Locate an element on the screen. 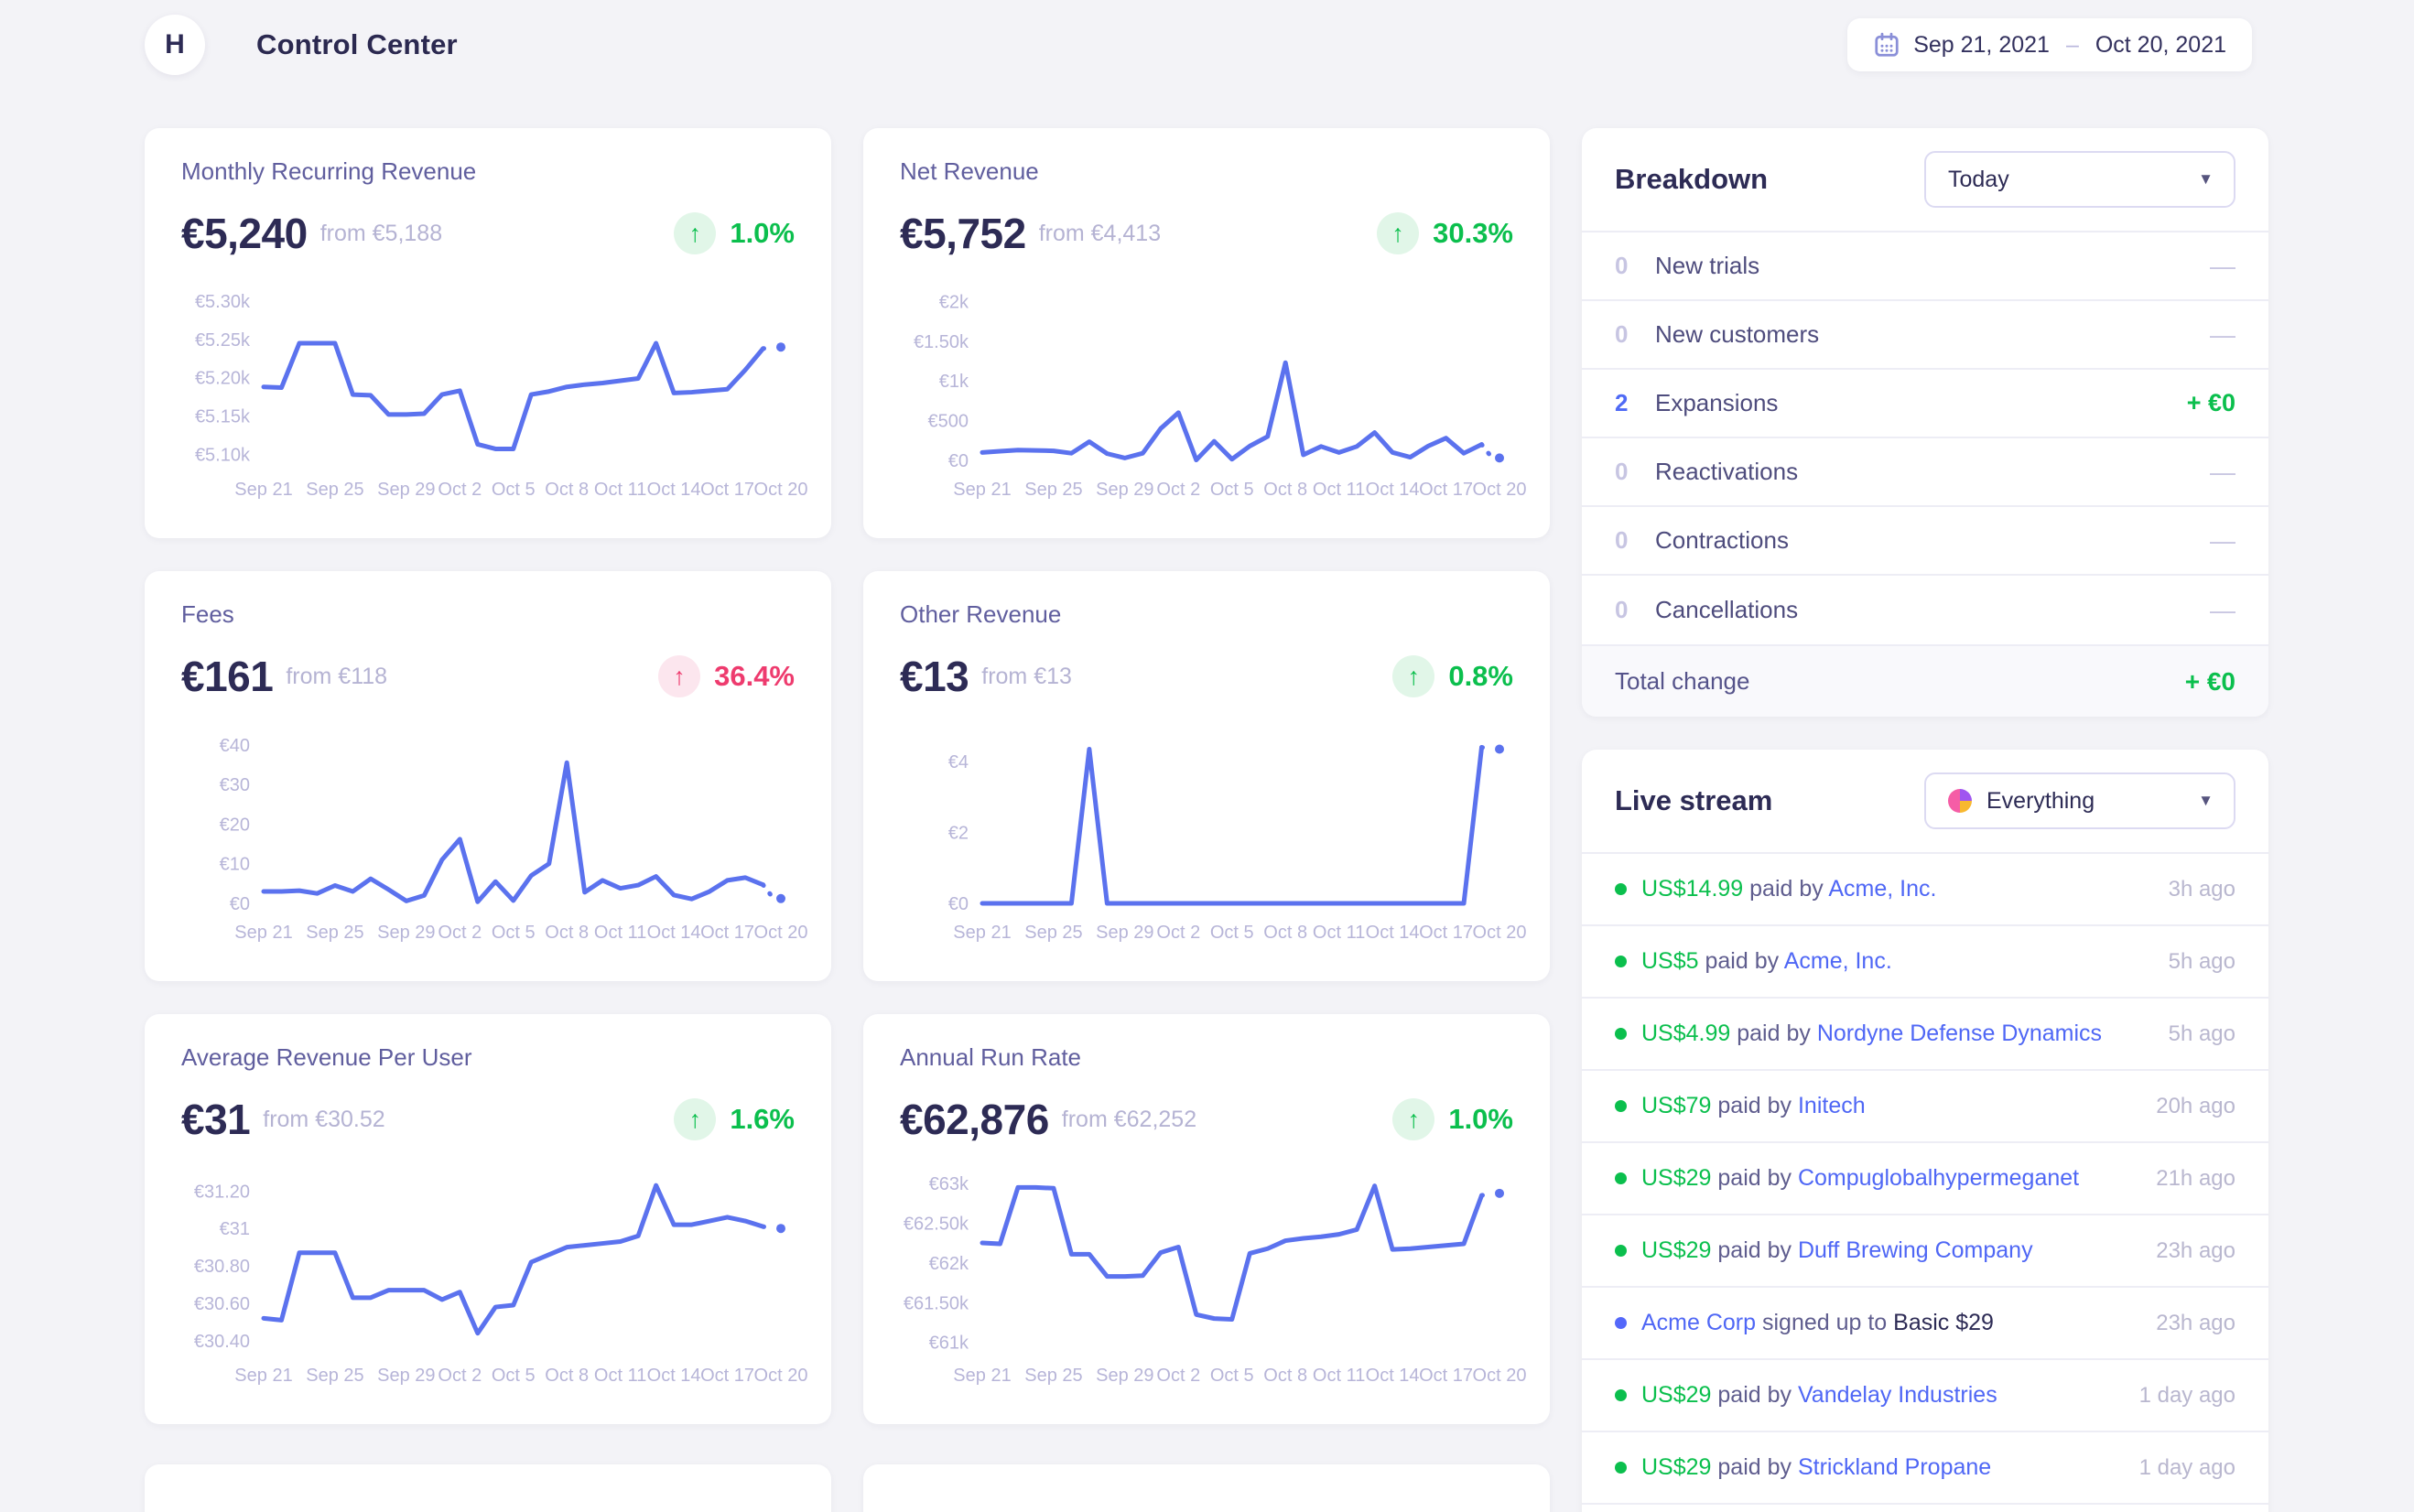 The image size is (2414, 1512). event-segment-amount: US$79 is located at coordinates (1676, 1105).